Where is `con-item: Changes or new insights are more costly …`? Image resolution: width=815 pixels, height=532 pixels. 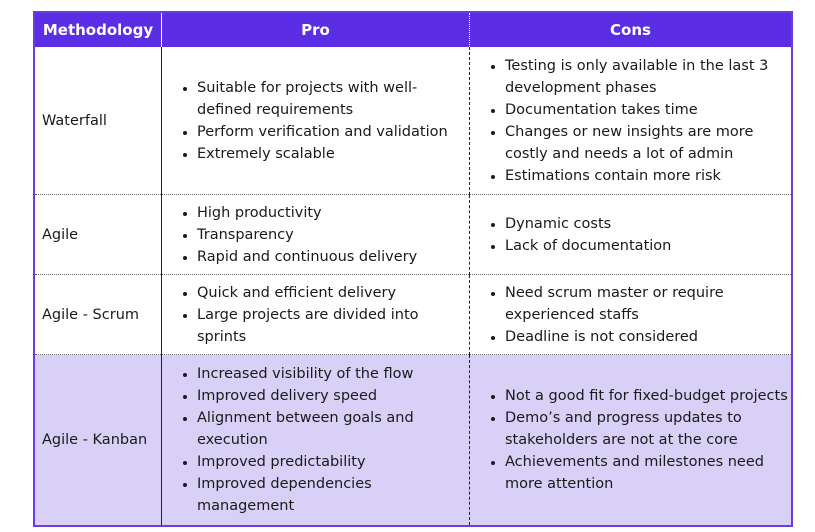
con-item: Changes or new insights are more costly … is located at coordinates (648, 143).